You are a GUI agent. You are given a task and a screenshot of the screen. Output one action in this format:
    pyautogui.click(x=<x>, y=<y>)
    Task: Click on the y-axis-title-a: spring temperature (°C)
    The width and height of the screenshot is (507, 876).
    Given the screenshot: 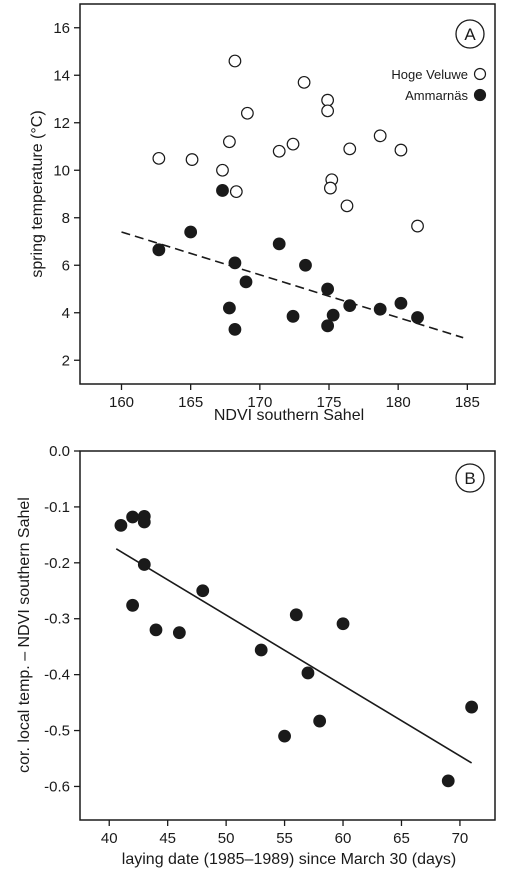 What is the action you would take?
    pyautogui.click(x=37, y=193)
    